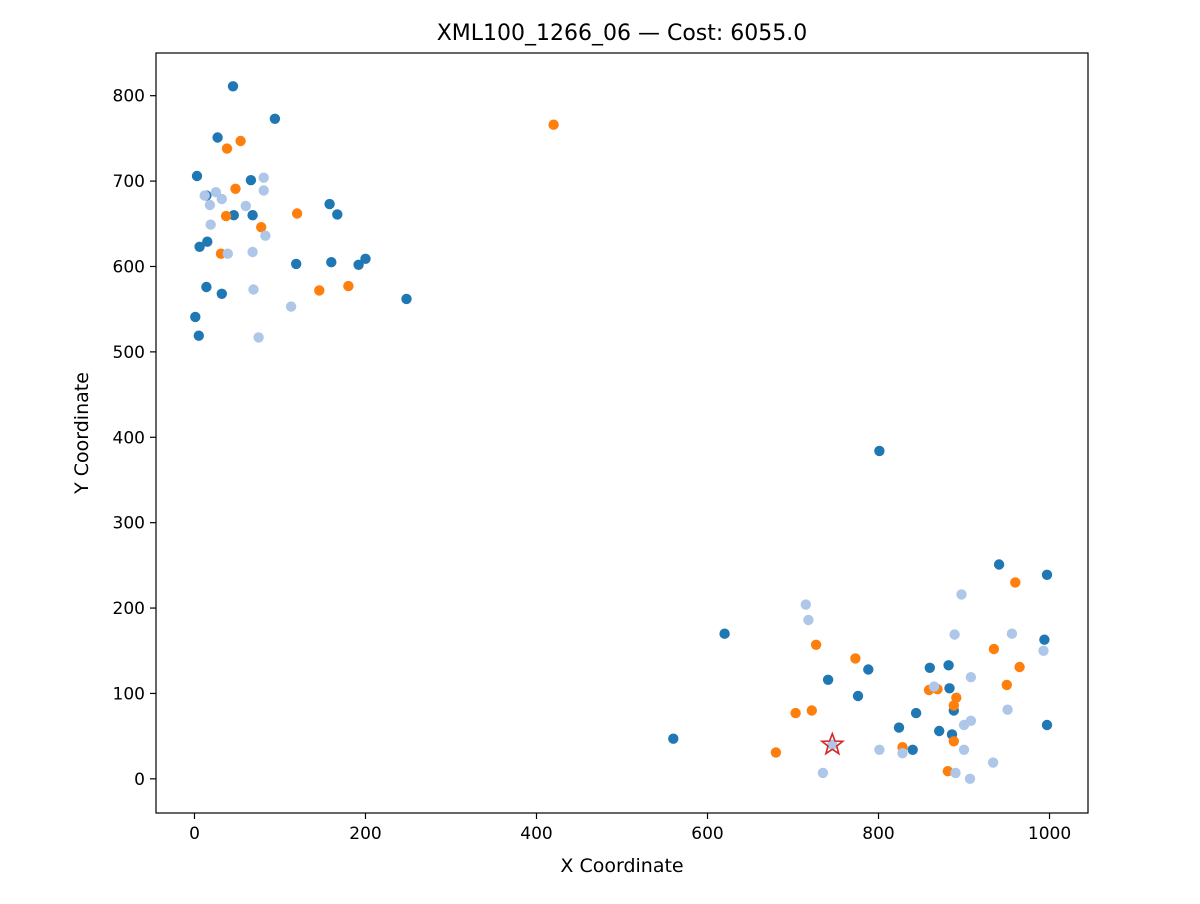  What do you see at coordinates (139, 780) in the screenshot?
I see `y-tick-label: 0` at bounding box center [139, 780].